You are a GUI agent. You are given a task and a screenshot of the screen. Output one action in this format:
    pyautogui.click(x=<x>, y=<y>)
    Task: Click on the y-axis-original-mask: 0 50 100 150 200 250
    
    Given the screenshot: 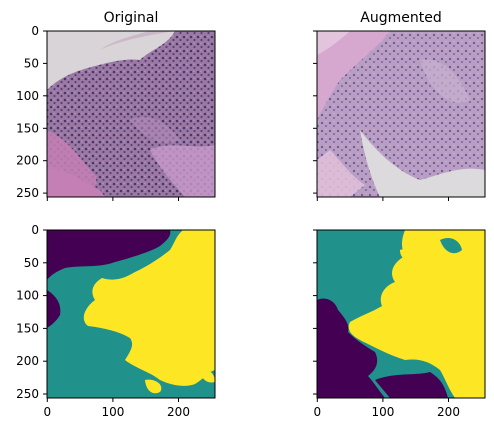 What is the action you would take?
    pyautogui.click(x=31, y=312)
    